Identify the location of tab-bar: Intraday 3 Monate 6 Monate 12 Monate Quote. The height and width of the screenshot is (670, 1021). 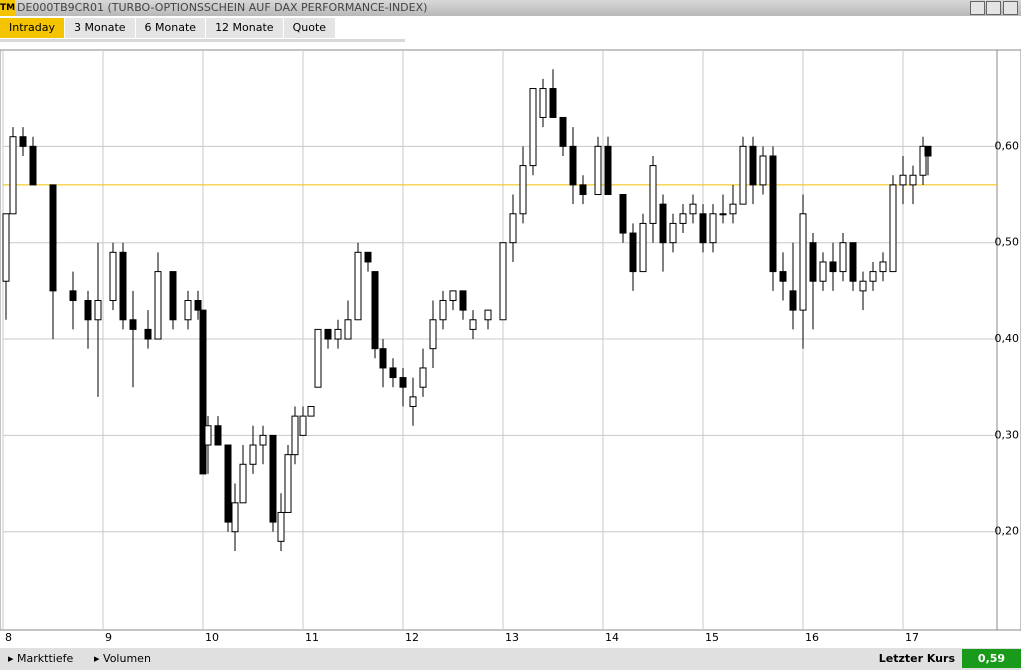
(168, 28).